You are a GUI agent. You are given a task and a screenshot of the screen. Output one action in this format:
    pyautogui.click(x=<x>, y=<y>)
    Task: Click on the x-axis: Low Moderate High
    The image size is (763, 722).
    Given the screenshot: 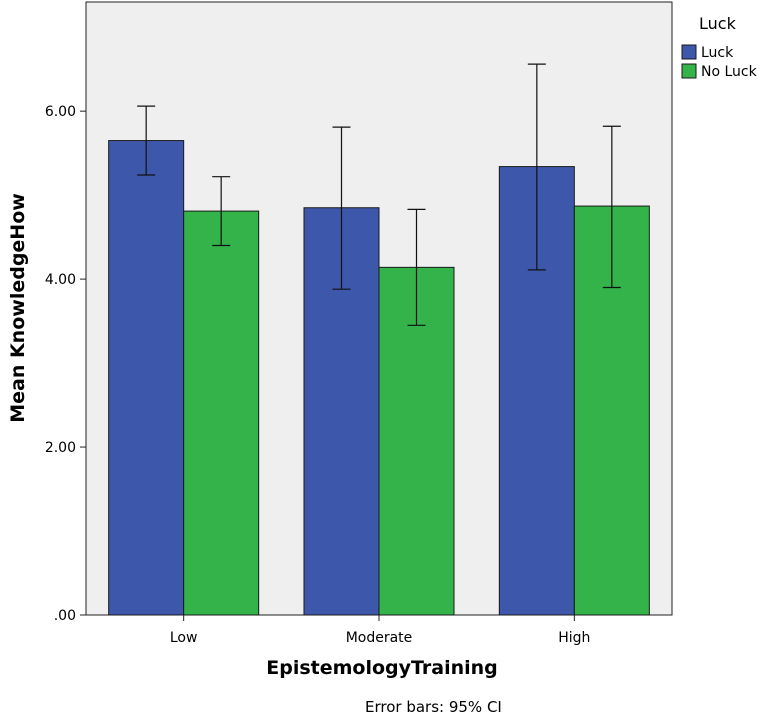 What is the action you would take?
    pyautogui.click(x=380, y=630)
    